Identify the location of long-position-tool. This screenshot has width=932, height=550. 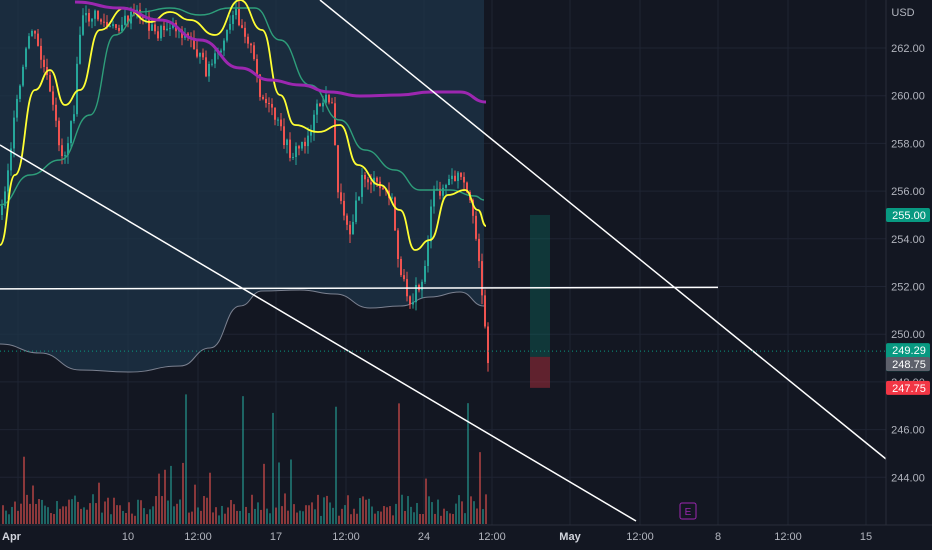
(540, 301).